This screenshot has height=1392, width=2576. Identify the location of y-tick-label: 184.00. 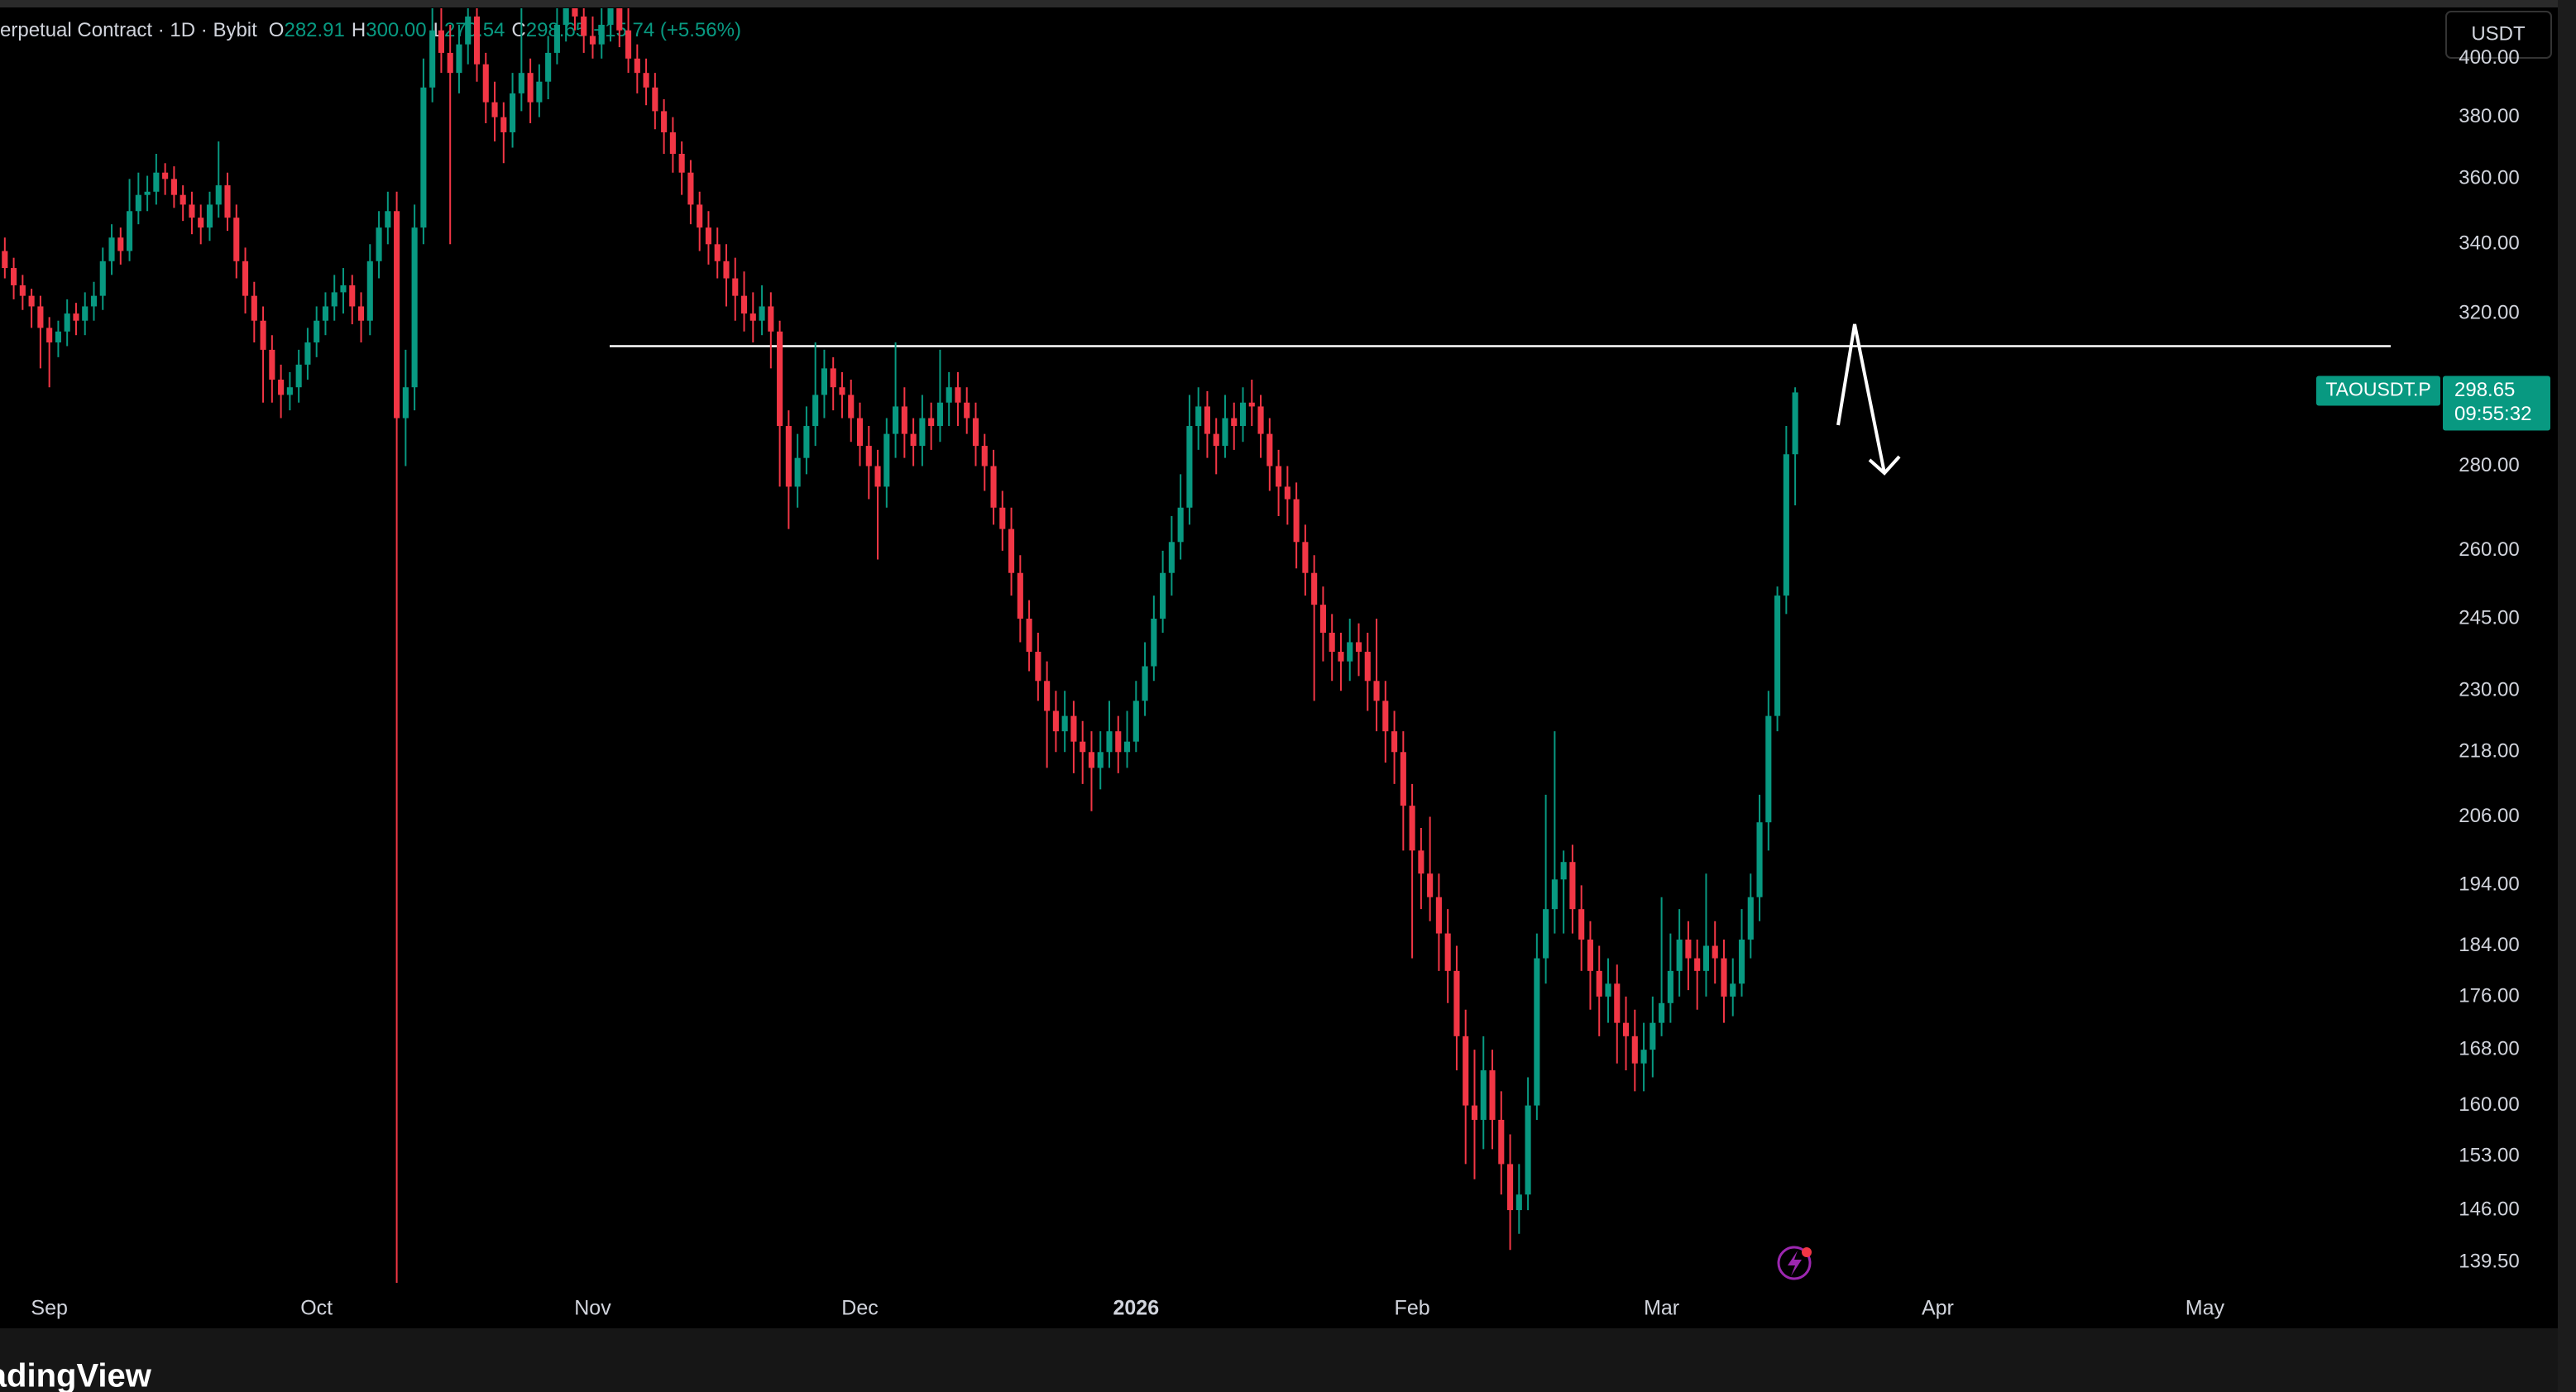
(2489, 945).